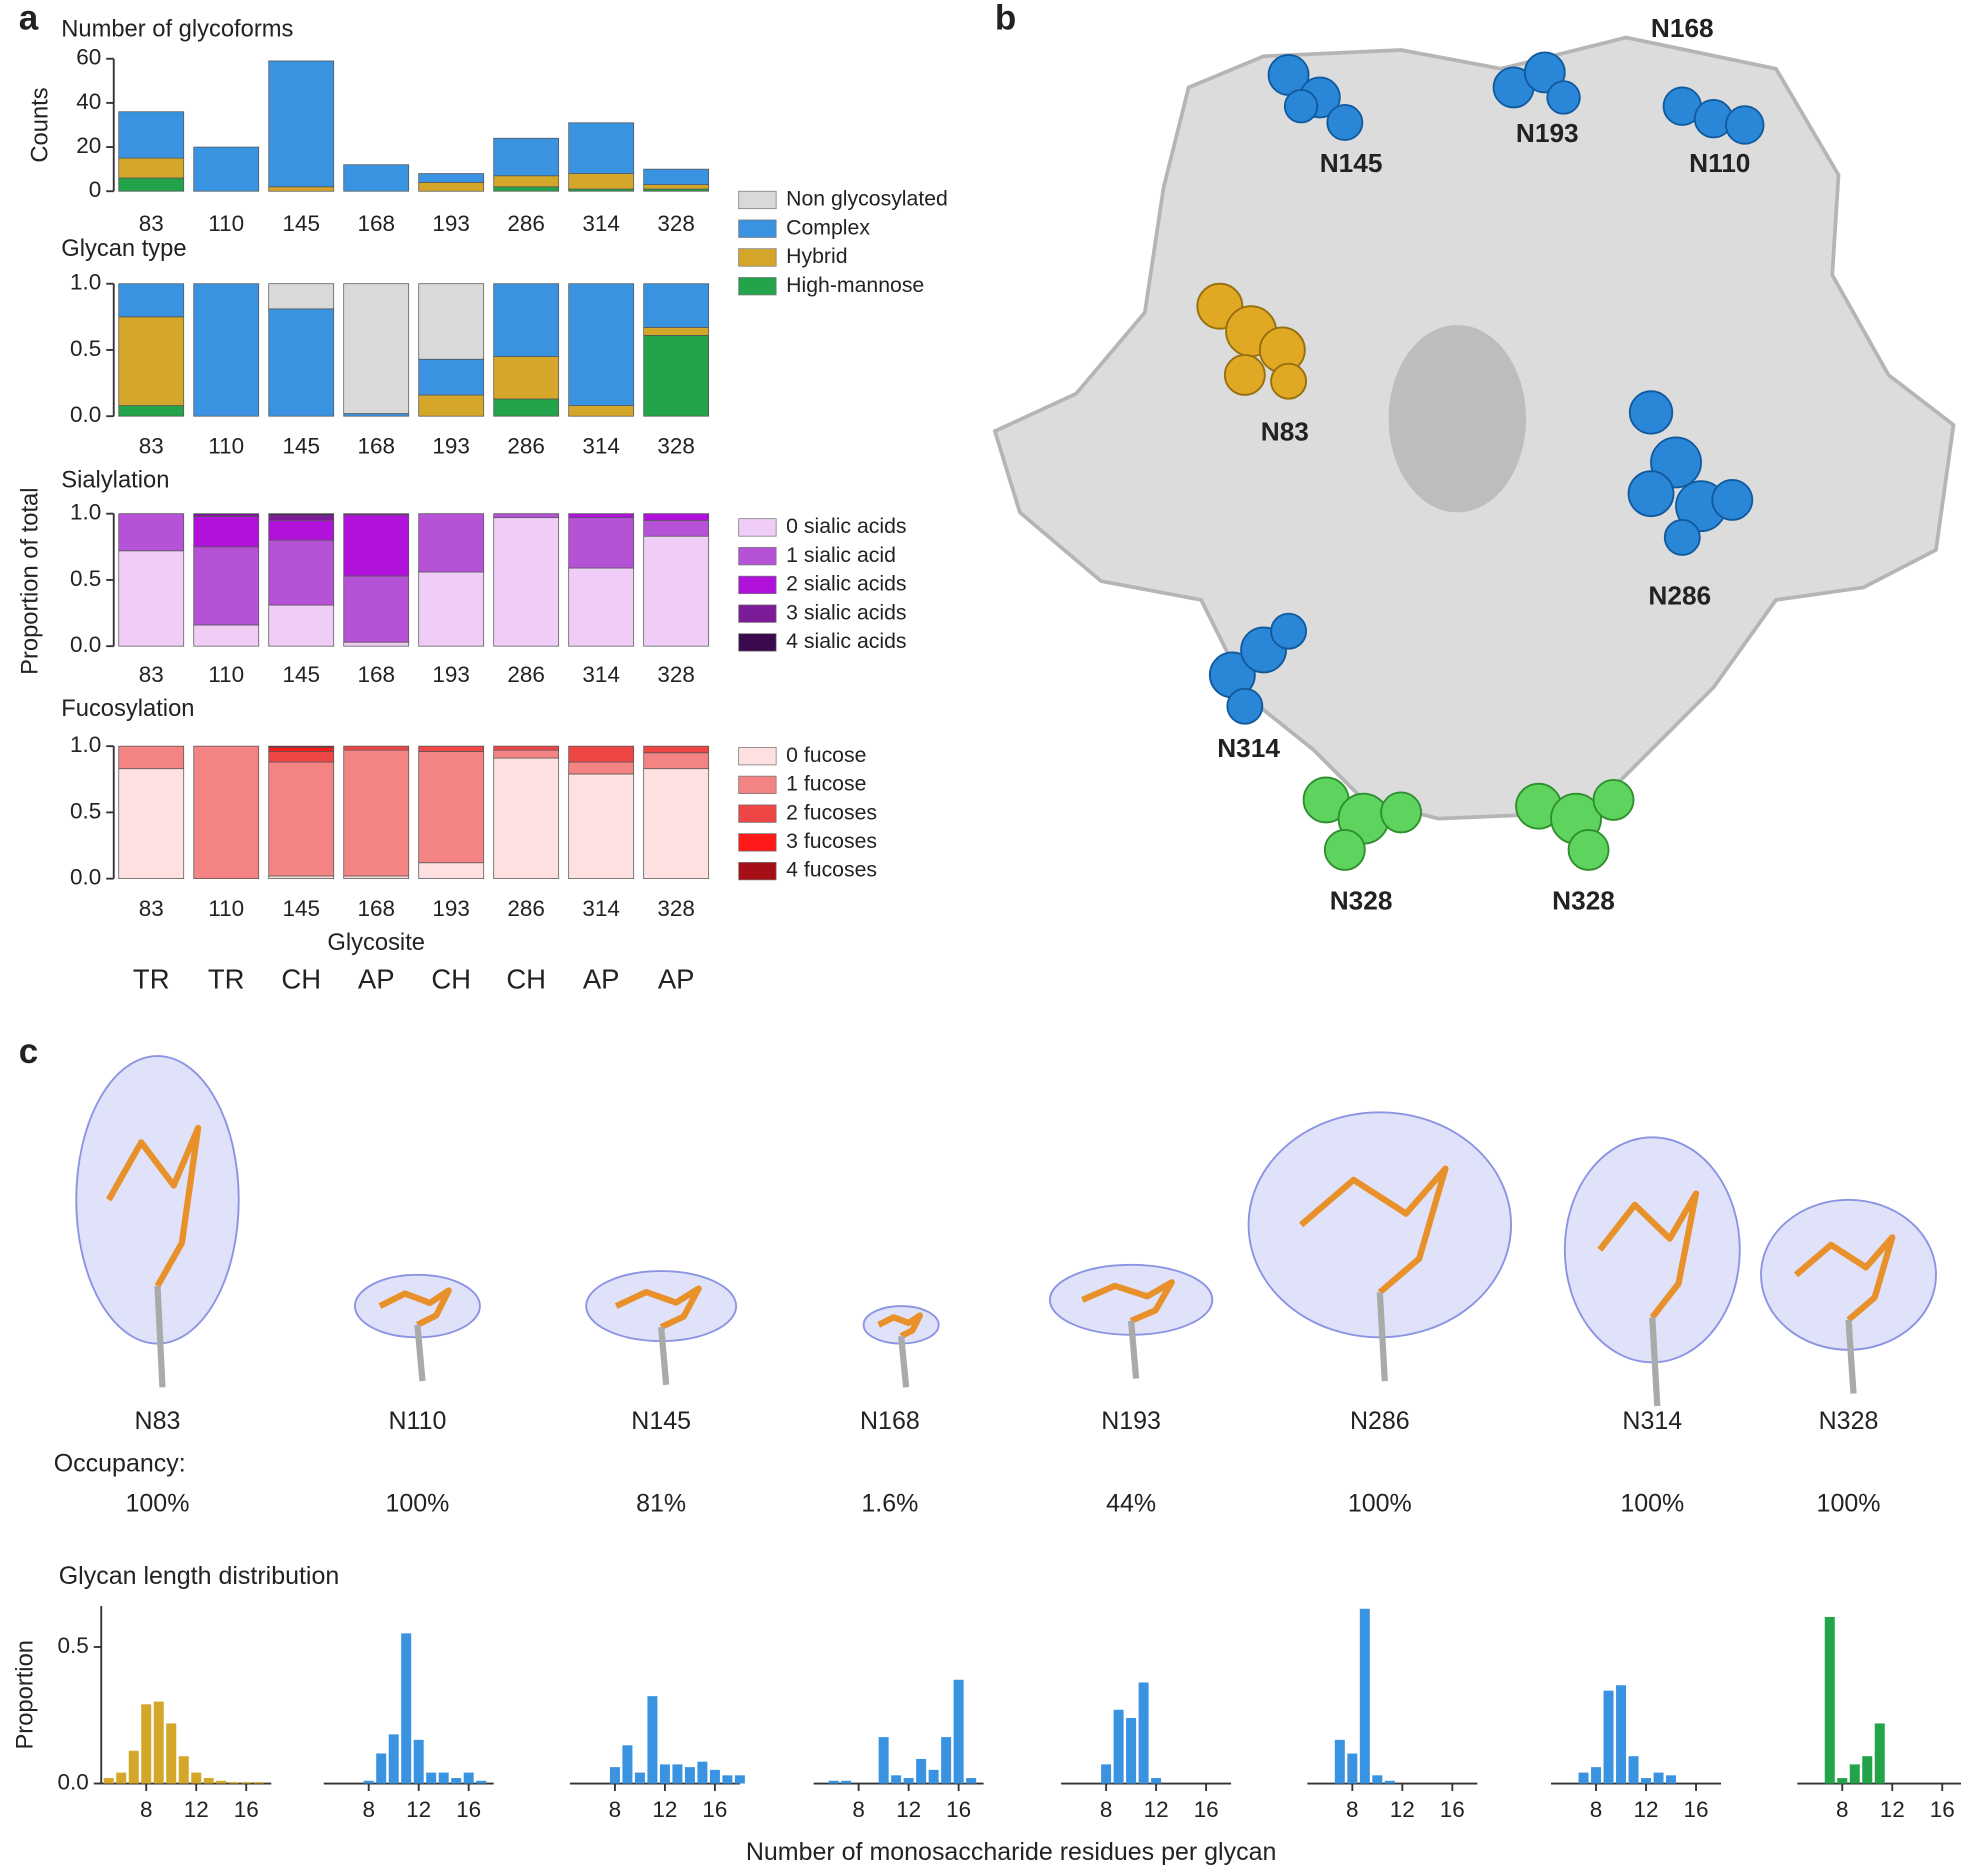 This screenshot has width=1961, height=1871. I want to click on occupancy-value: 100%, so click(417, 1503).